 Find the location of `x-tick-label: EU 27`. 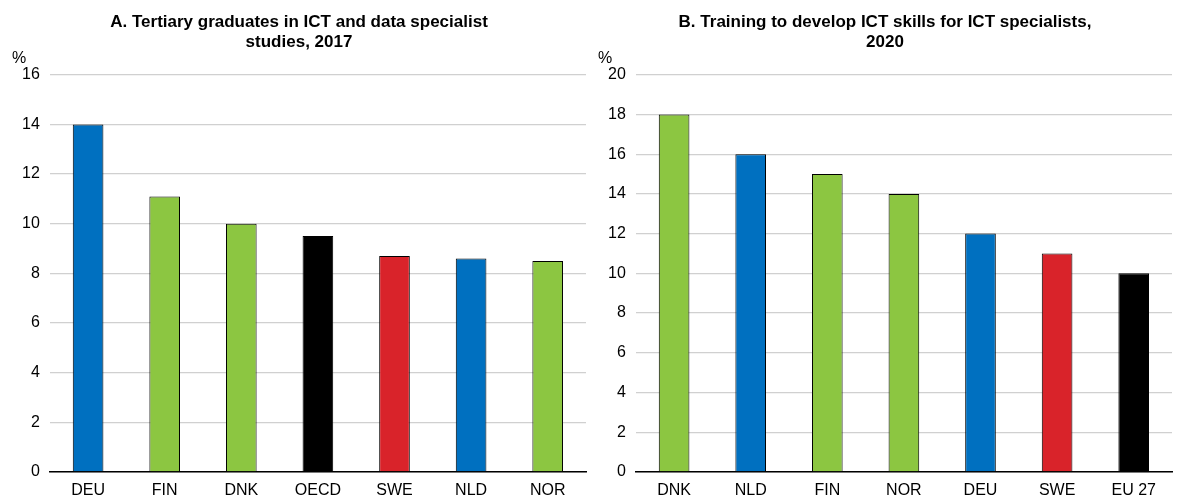

x-tick-label: EU 27 is located at coordinates (1134, 489).